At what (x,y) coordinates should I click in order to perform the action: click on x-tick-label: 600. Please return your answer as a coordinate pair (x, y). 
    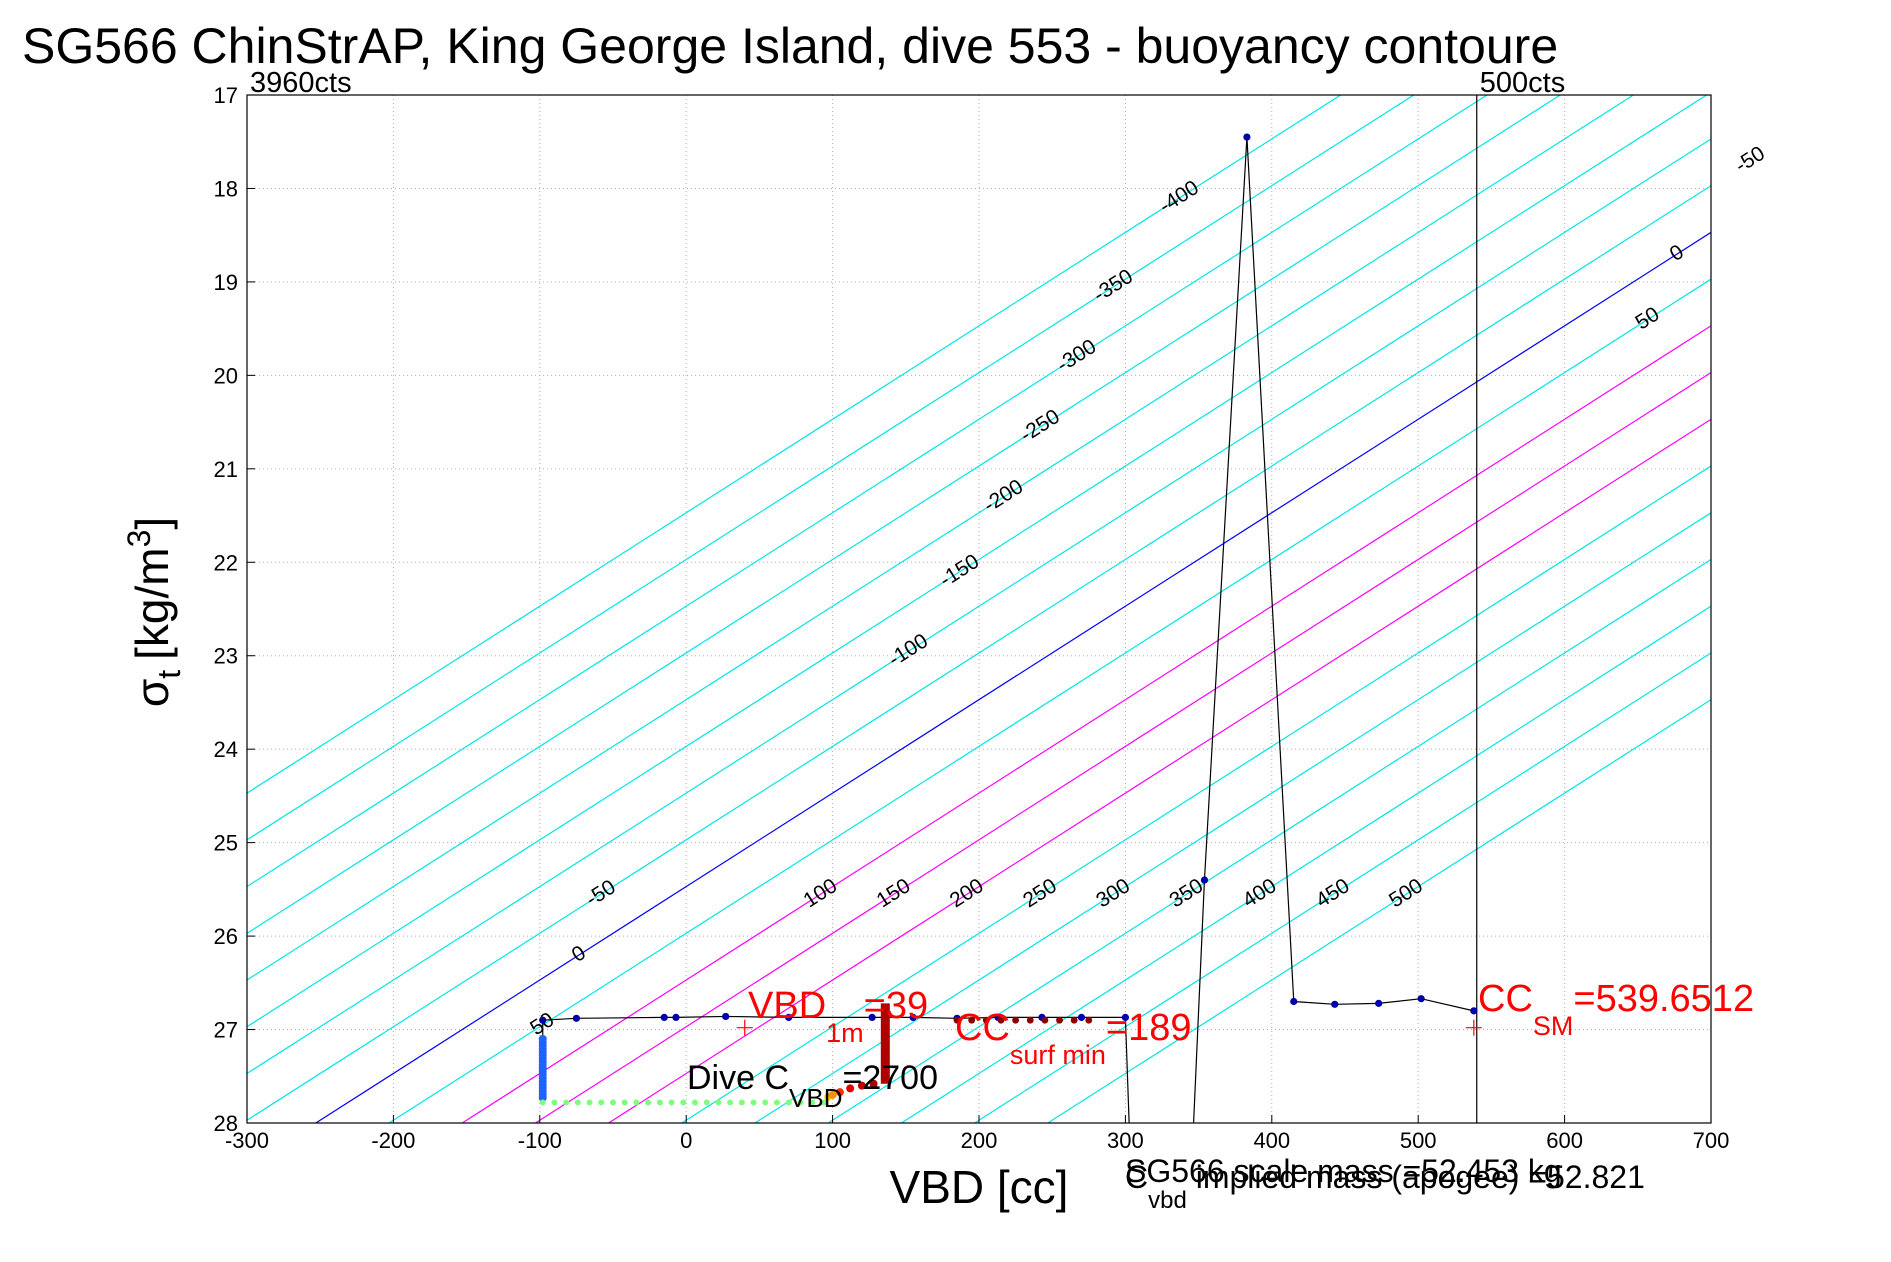
    Looking at the image, I should click on (1564, 1140).